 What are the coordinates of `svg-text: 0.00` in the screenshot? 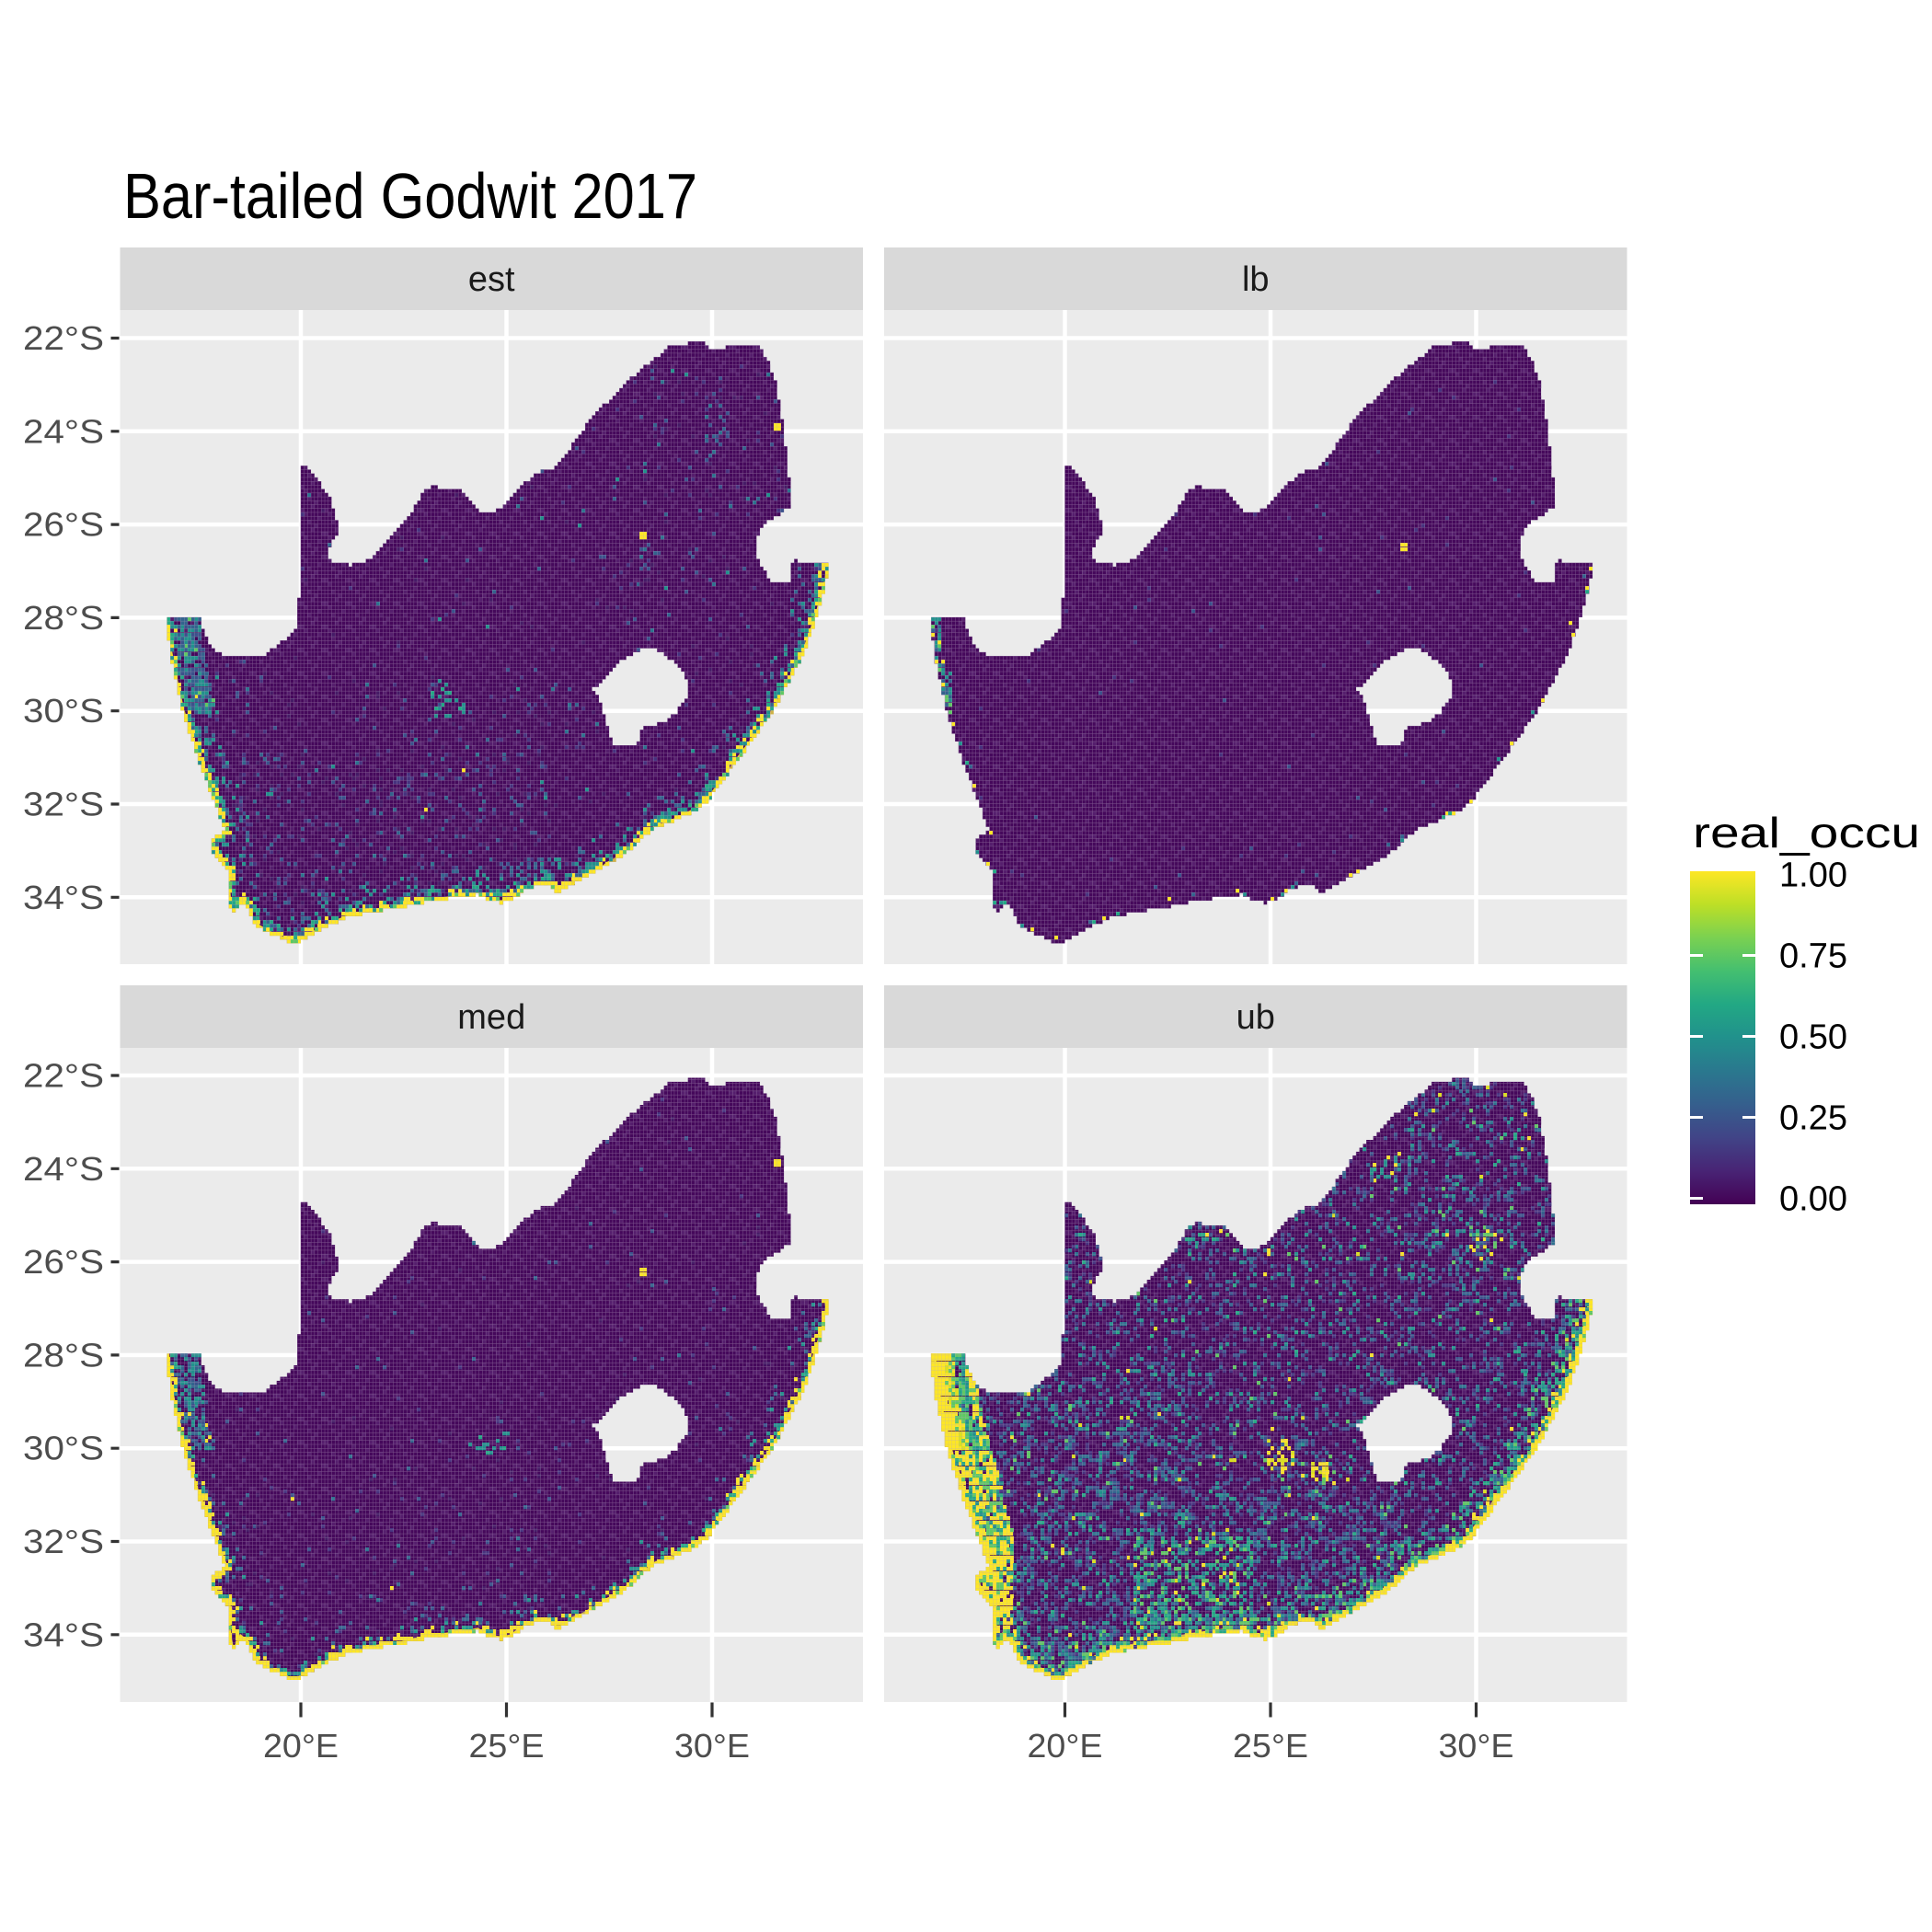 It's located at (1813, 1199).